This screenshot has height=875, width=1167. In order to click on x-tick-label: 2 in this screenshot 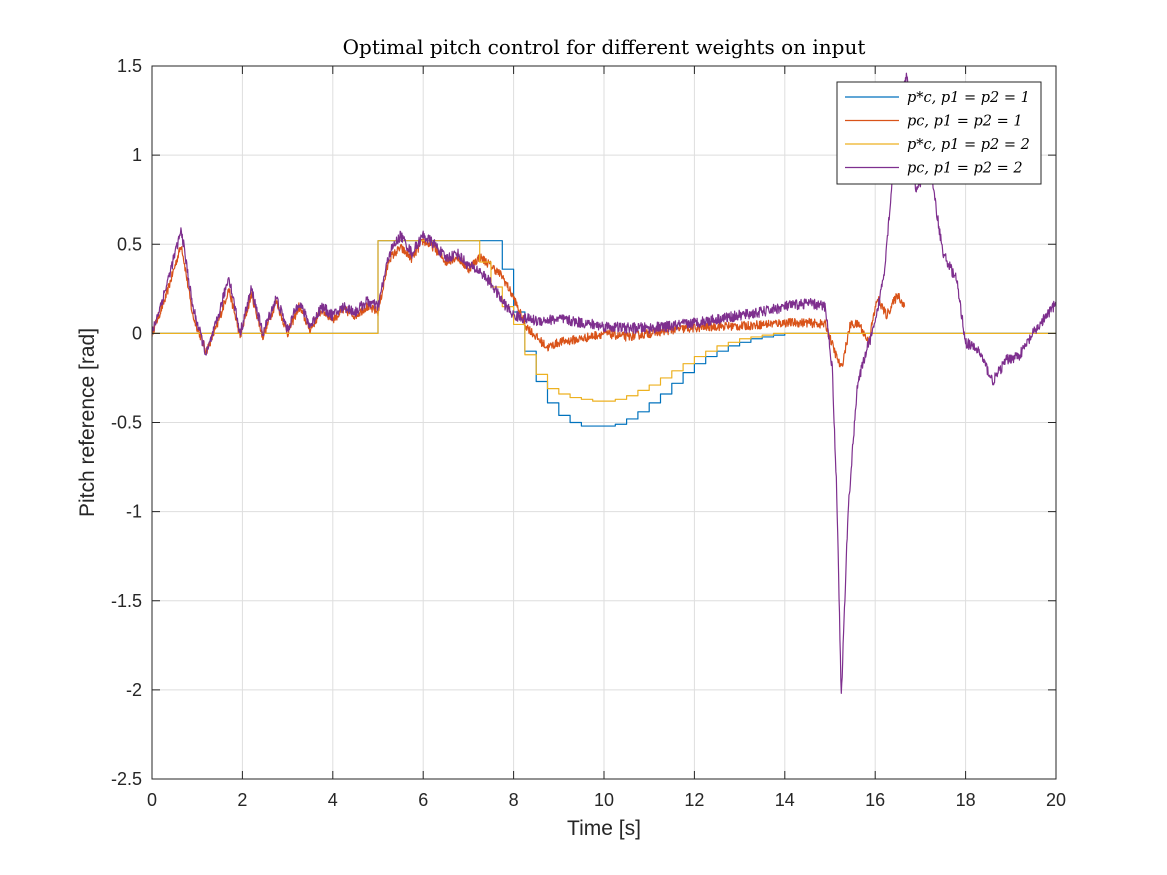, I will do `click(242, 800)`.